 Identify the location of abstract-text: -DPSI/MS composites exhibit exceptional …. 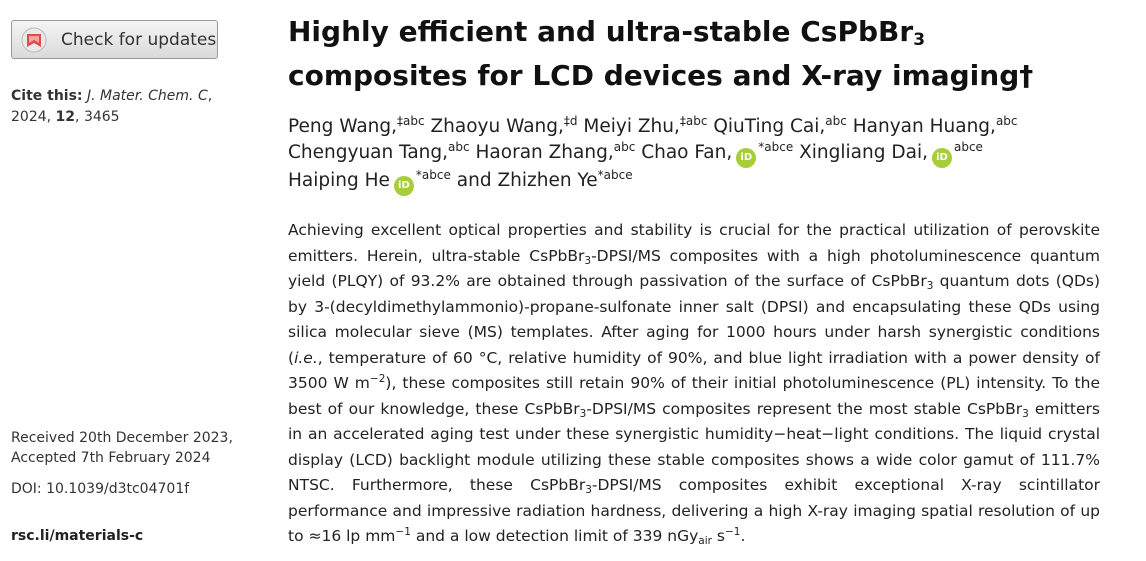
(694, 510).